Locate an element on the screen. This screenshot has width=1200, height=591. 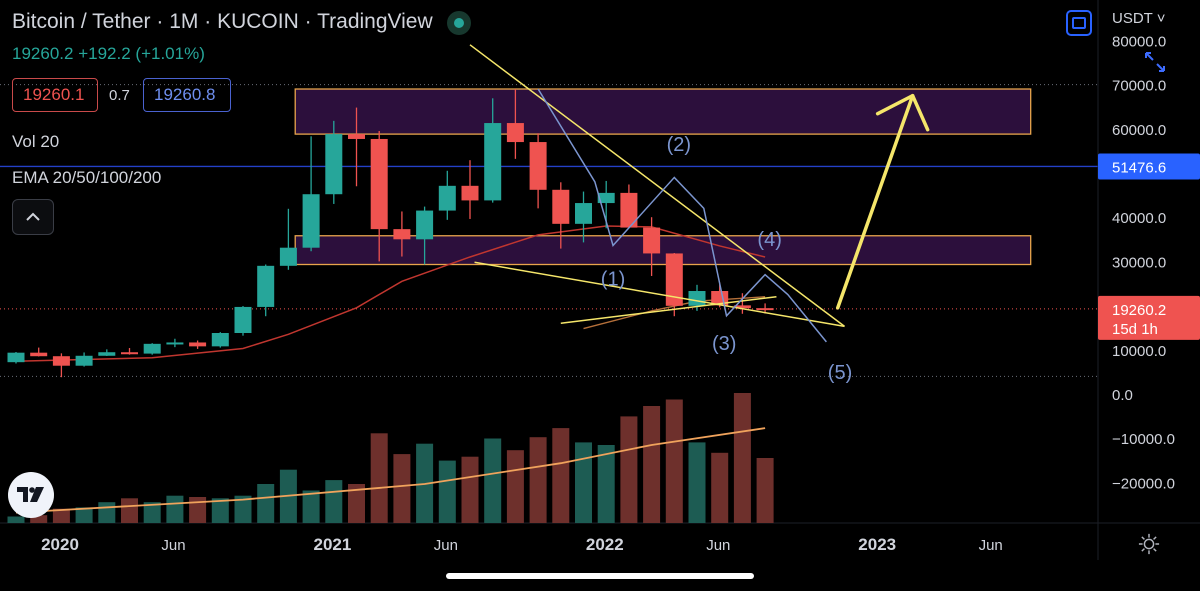
current-price-badge is located at coordinates (1149, 317).